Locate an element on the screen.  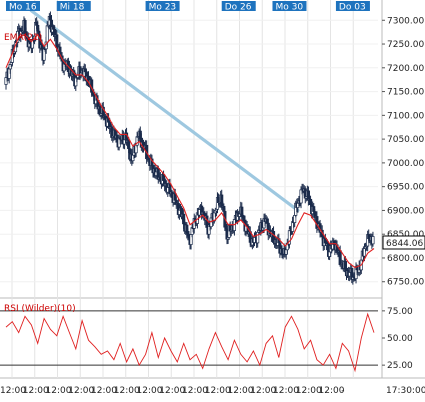
y-tick-label: 7000.00 is located at coordinates (405, 164).